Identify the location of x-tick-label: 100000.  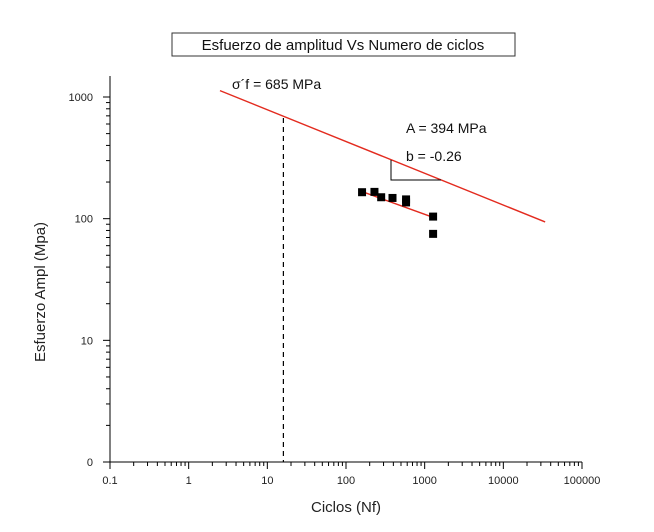
(582, 481).